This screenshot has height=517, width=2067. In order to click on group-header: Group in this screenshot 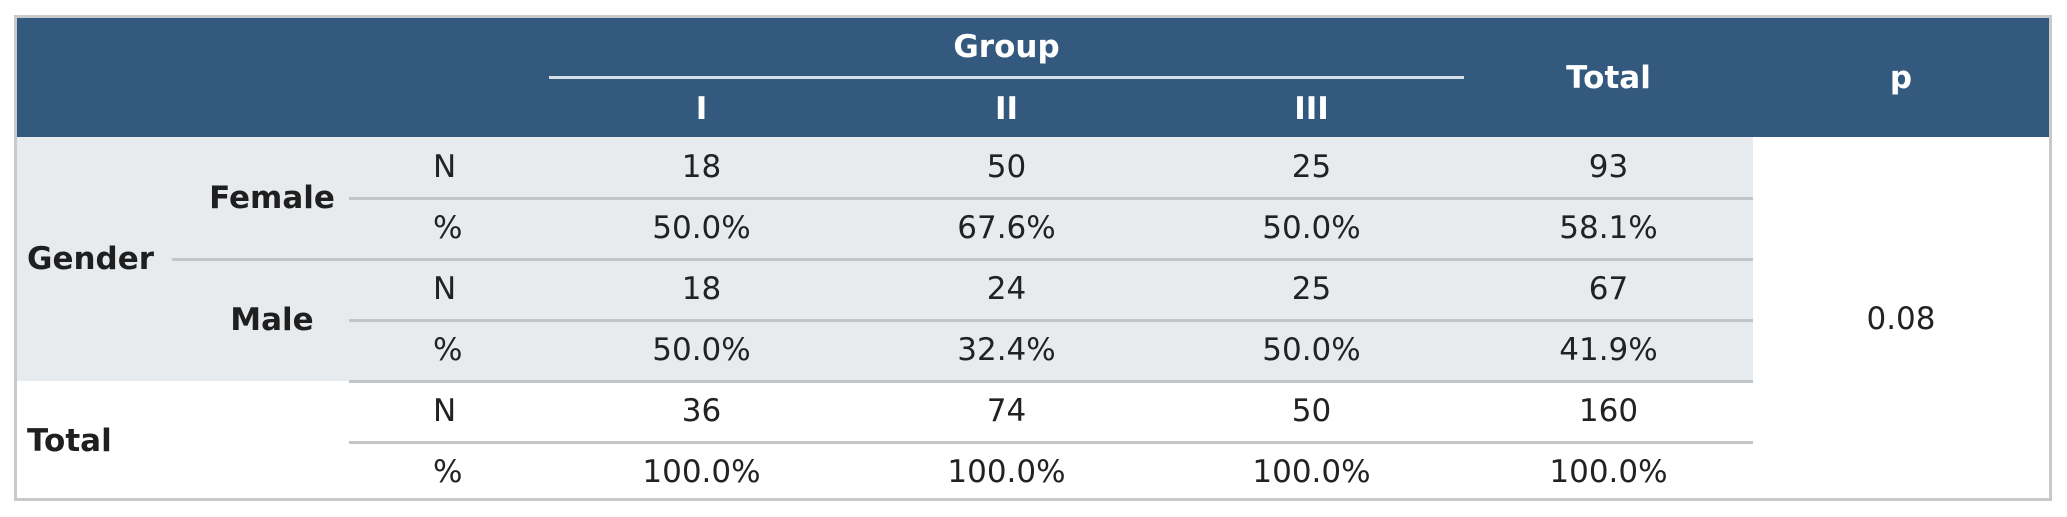, I will do `click(1006, 47)`.